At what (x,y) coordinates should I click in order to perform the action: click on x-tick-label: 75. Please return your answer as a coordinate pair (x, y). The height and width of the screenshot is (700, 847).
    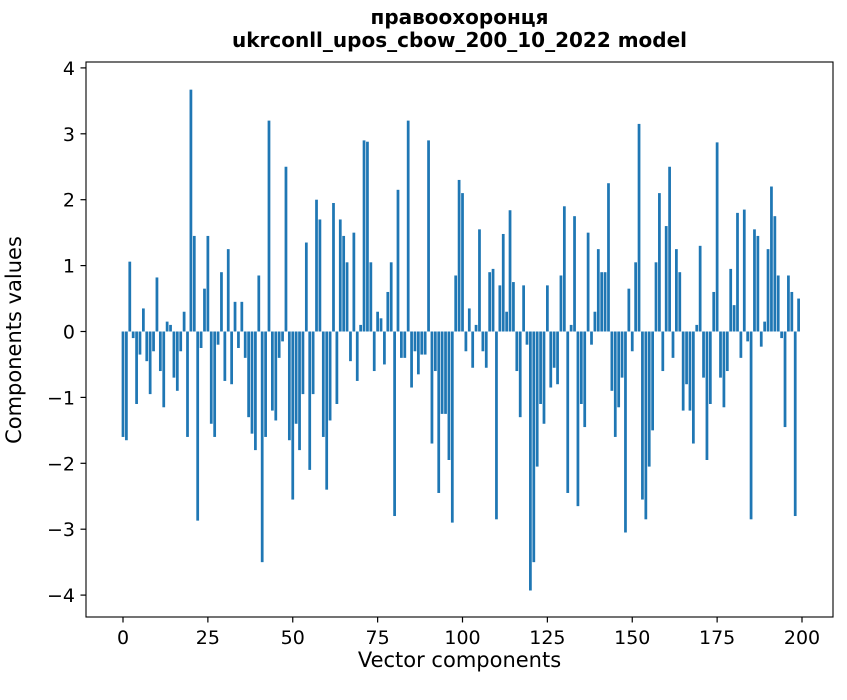
    Looking at the image, I should click on (378, 638).